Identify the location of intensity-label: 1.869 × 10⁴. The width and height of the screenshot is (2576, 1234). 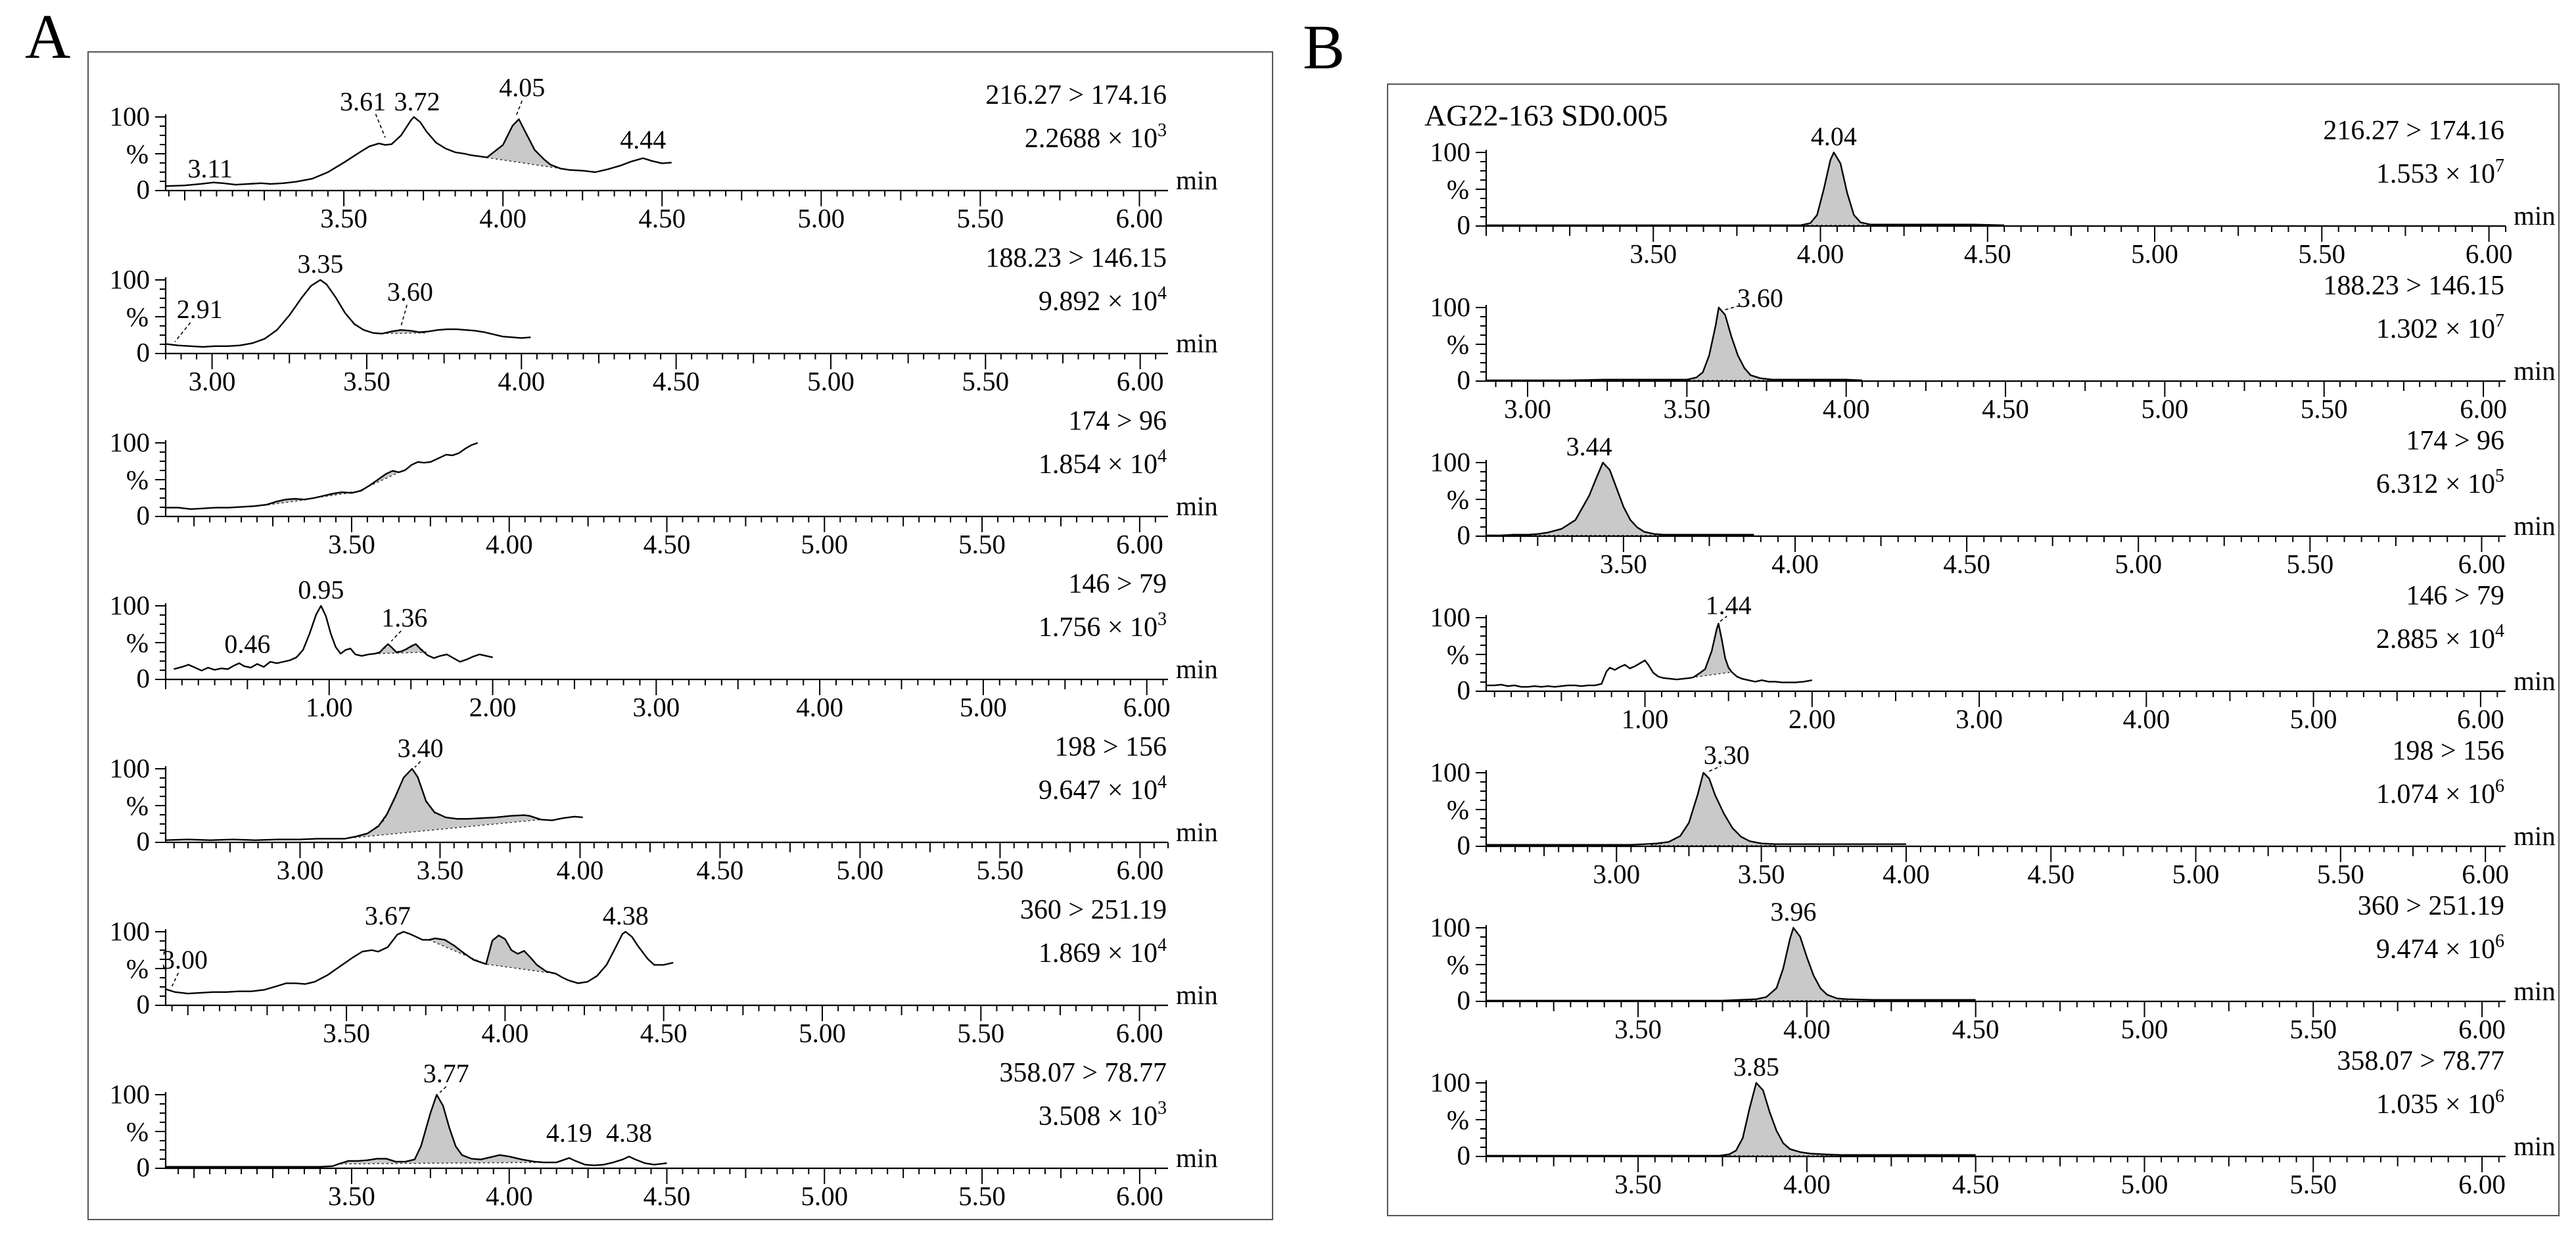
(1103, 952).